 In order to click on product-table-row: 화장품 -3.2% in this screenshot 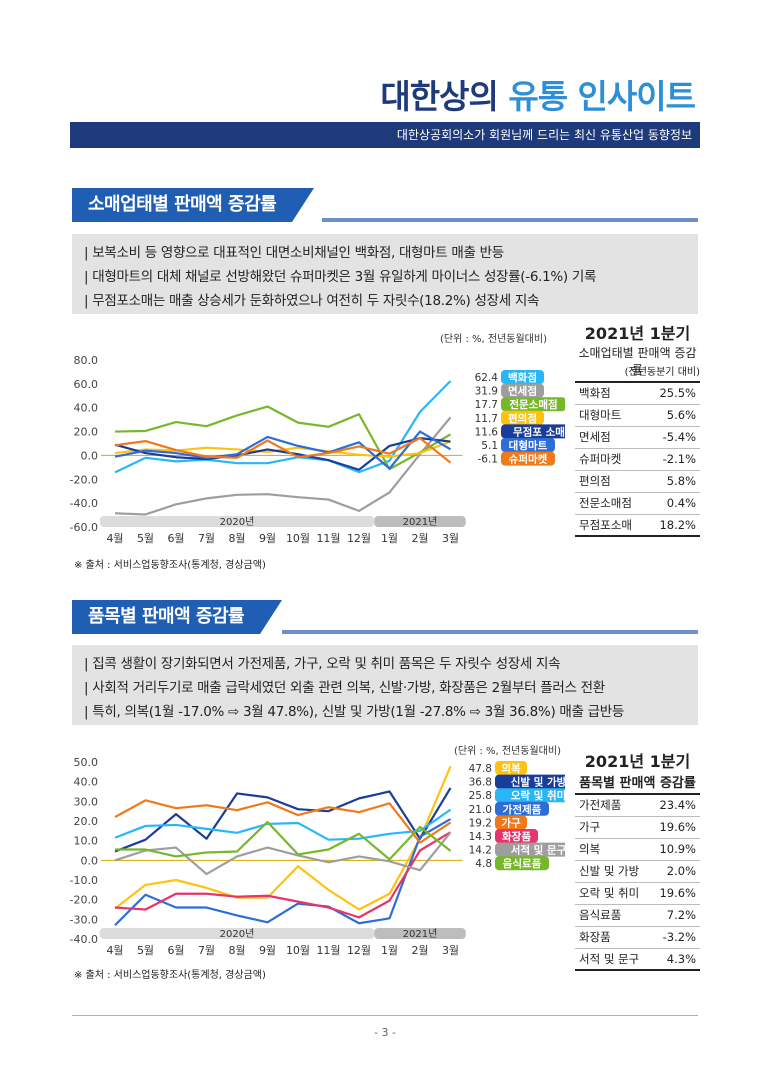, I will do `click(637, 937)`.